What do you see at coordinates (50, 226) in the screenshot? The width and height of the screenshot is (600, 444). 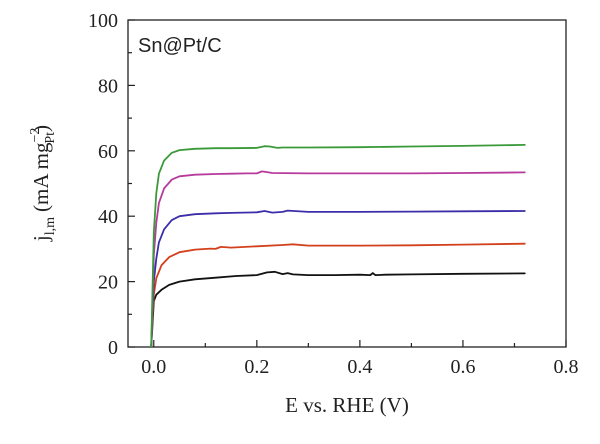 I see `y-axis-title-j-subscript: l,m` at bounding box center [50, 226].